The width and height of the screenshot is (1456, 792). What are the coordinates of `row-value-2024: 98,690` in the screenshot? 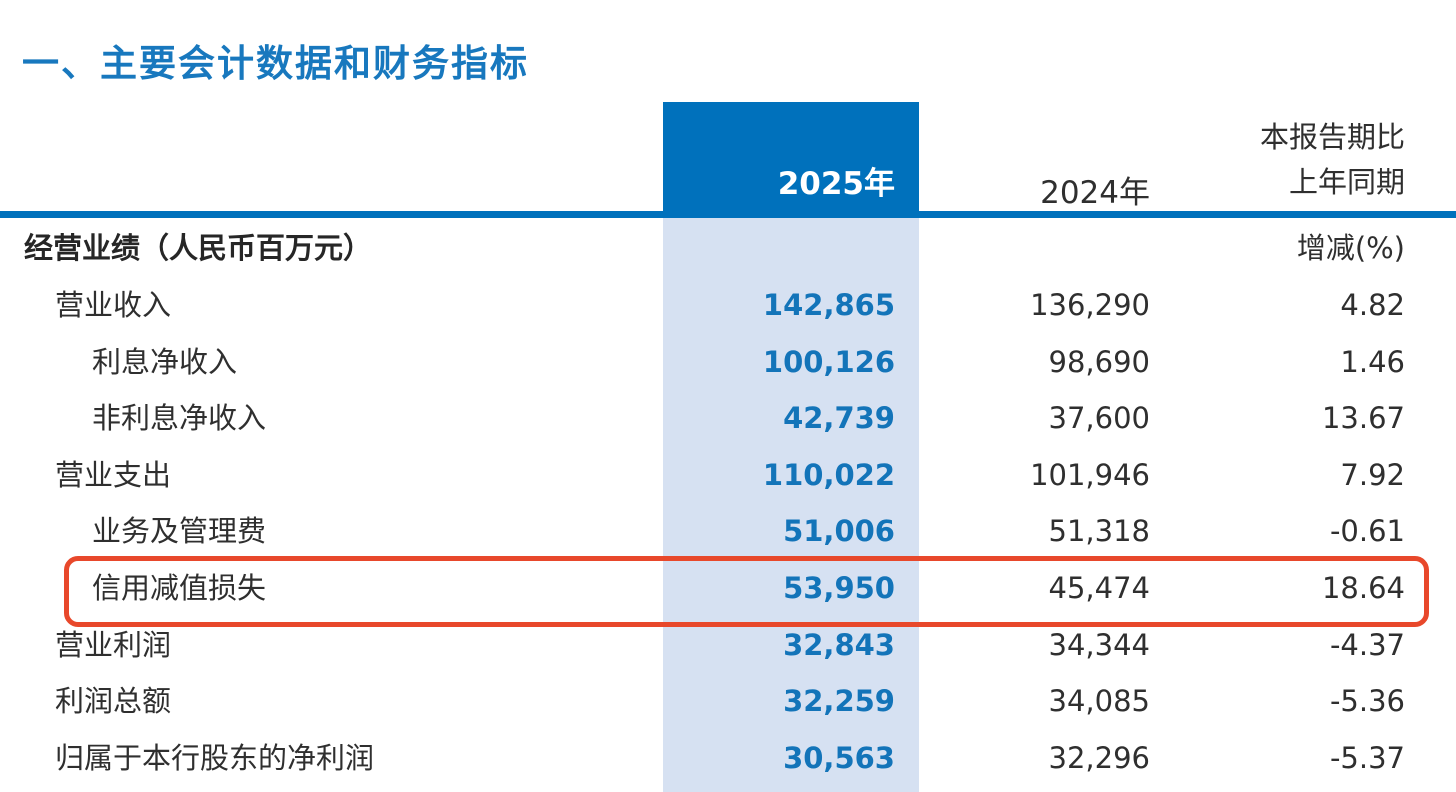 It's located at (1099, 361).